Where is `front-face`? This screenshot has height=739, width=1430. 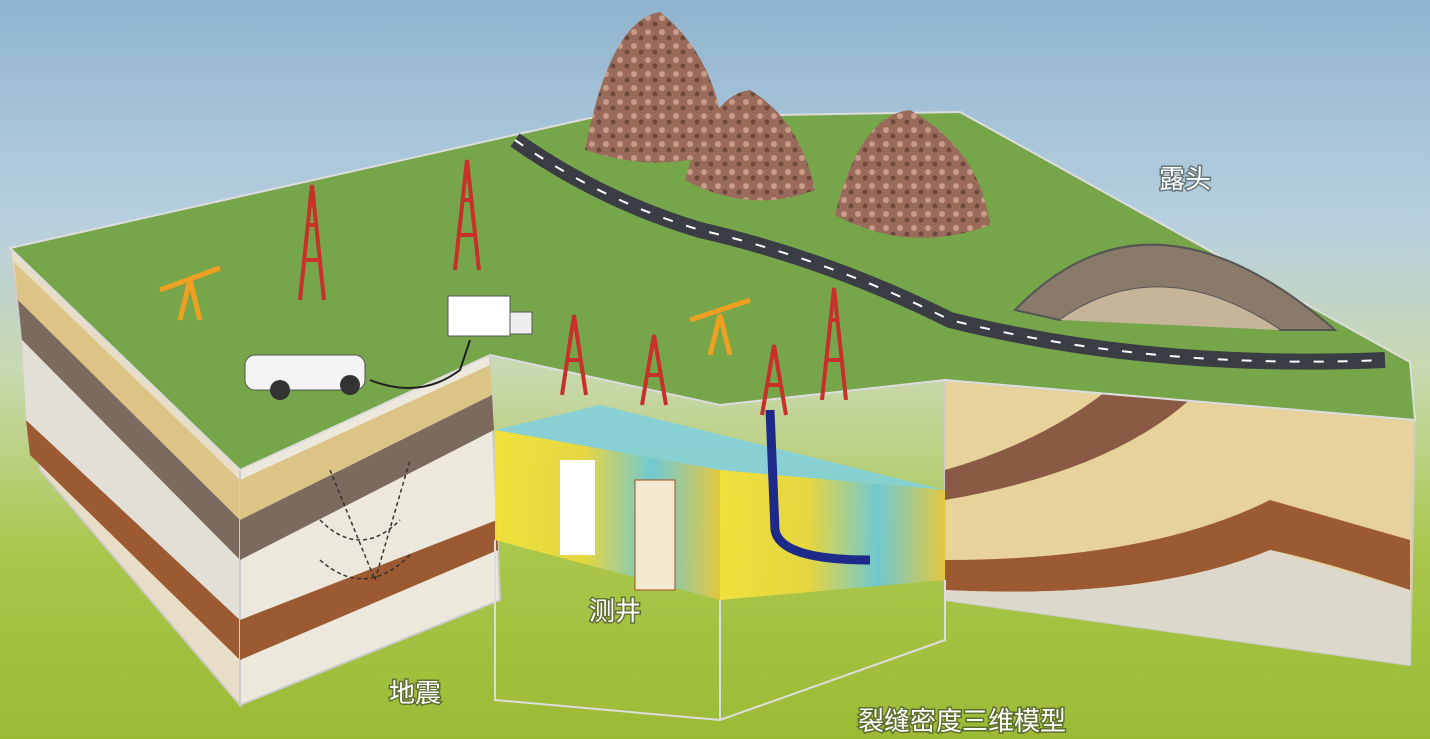
front-face is located at coordinates (370, 530).